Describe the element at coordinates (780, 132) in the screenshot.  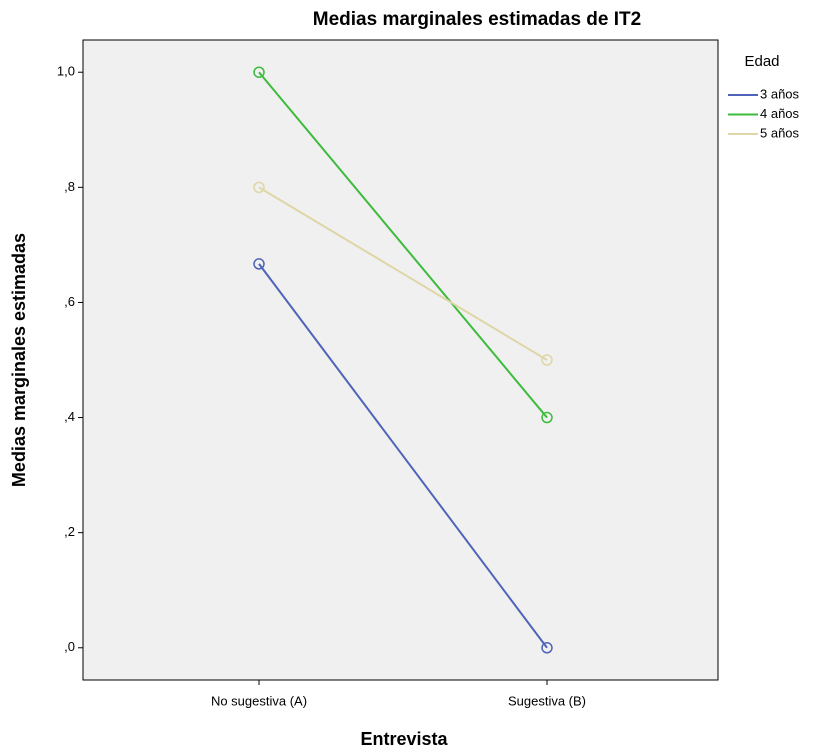
I see `legend-label: 5 años` at that location.